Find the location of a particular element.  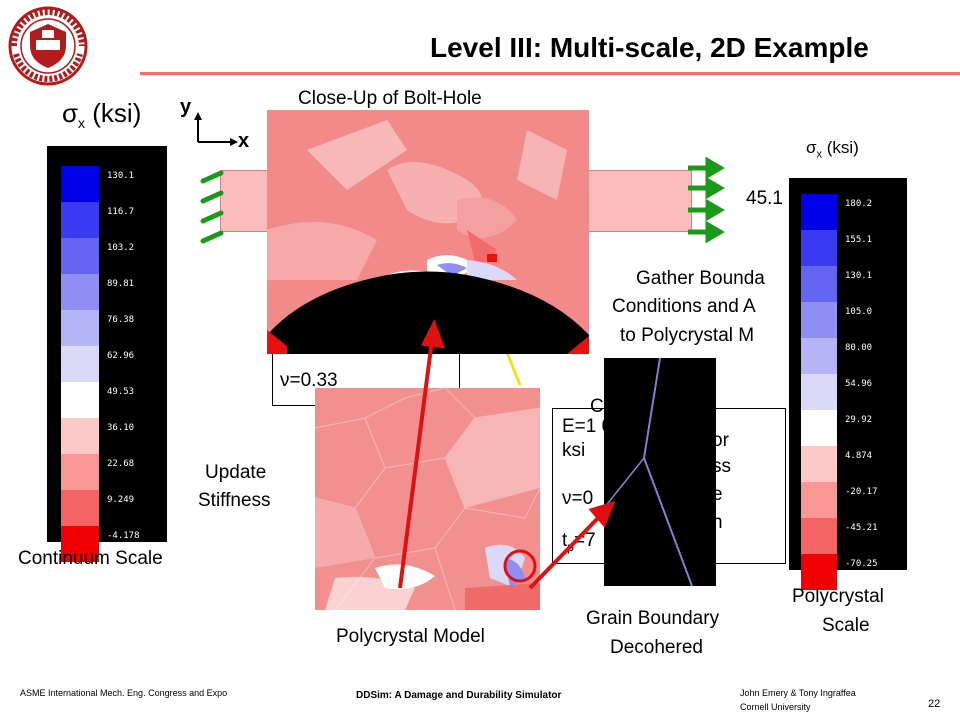

colorbar-tick-label: -70.25 is located at coordinates (861, 564).